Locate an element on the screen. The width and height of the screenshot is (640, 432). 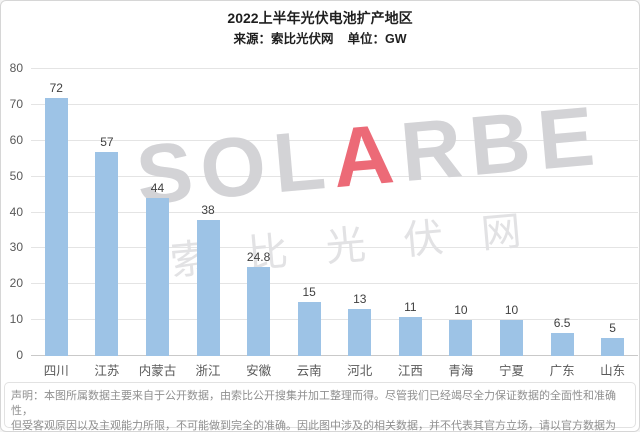
bar-value-label: 5 is located at coordinates (612, 328).